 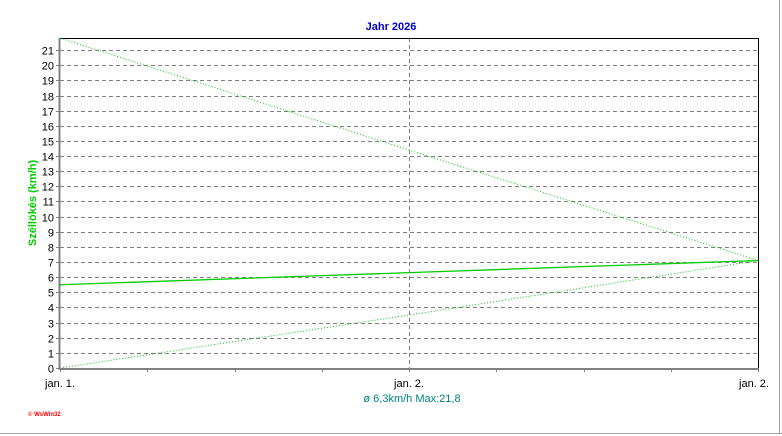 What do you see at coordinates (48, 158) in the screenshot?
I see `y-tick-label: 14` at bounding box center [48, 158].